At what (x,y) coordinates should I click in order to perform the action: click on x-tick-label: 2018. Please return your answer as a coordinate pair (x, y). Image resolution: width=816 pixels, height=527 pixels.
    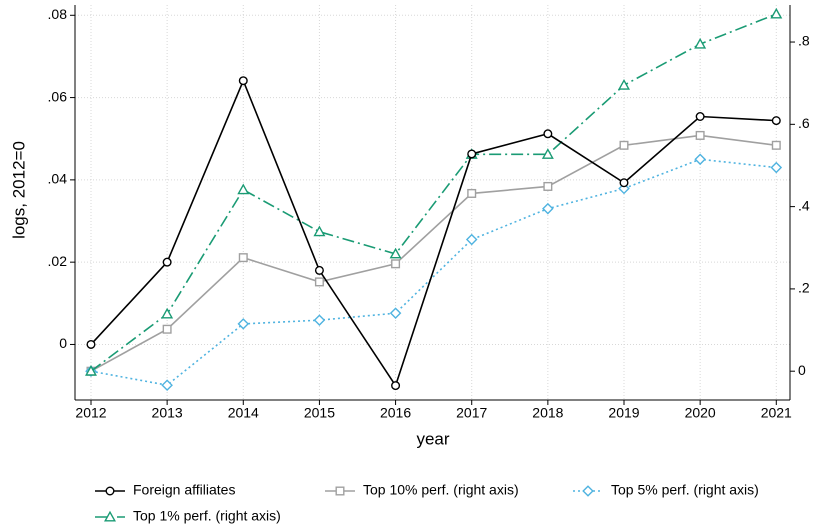
    Looking at the image, I should click on (547, 413).